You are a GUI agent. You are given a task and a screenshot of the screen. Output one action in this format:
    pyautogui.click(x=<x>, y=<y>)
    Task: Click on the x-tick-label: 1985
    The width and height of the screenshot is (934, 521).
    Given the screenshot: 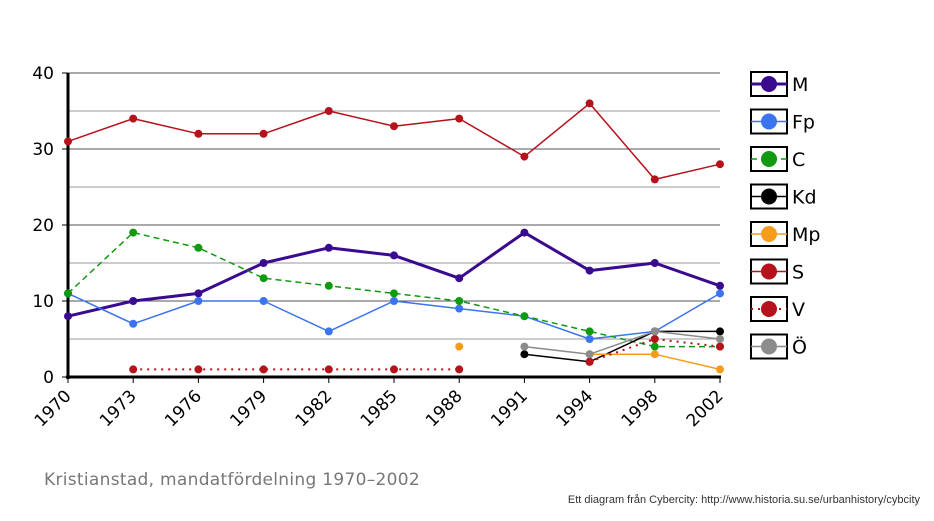 What is the action you would take?
    pyautogui.click(x=379, y=408)
    